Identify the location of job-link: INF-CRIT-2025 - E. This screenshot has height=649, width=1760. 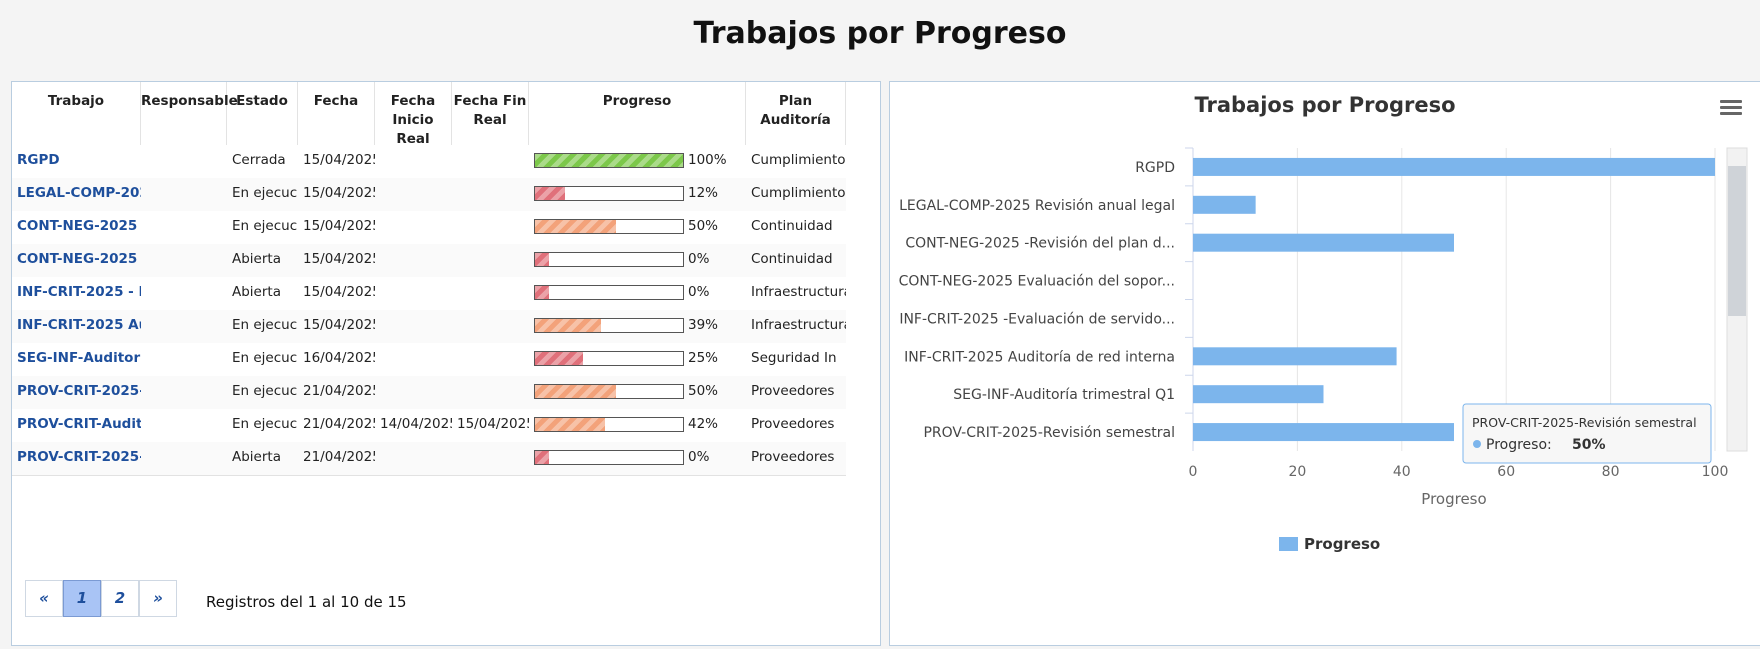
(79, 292).